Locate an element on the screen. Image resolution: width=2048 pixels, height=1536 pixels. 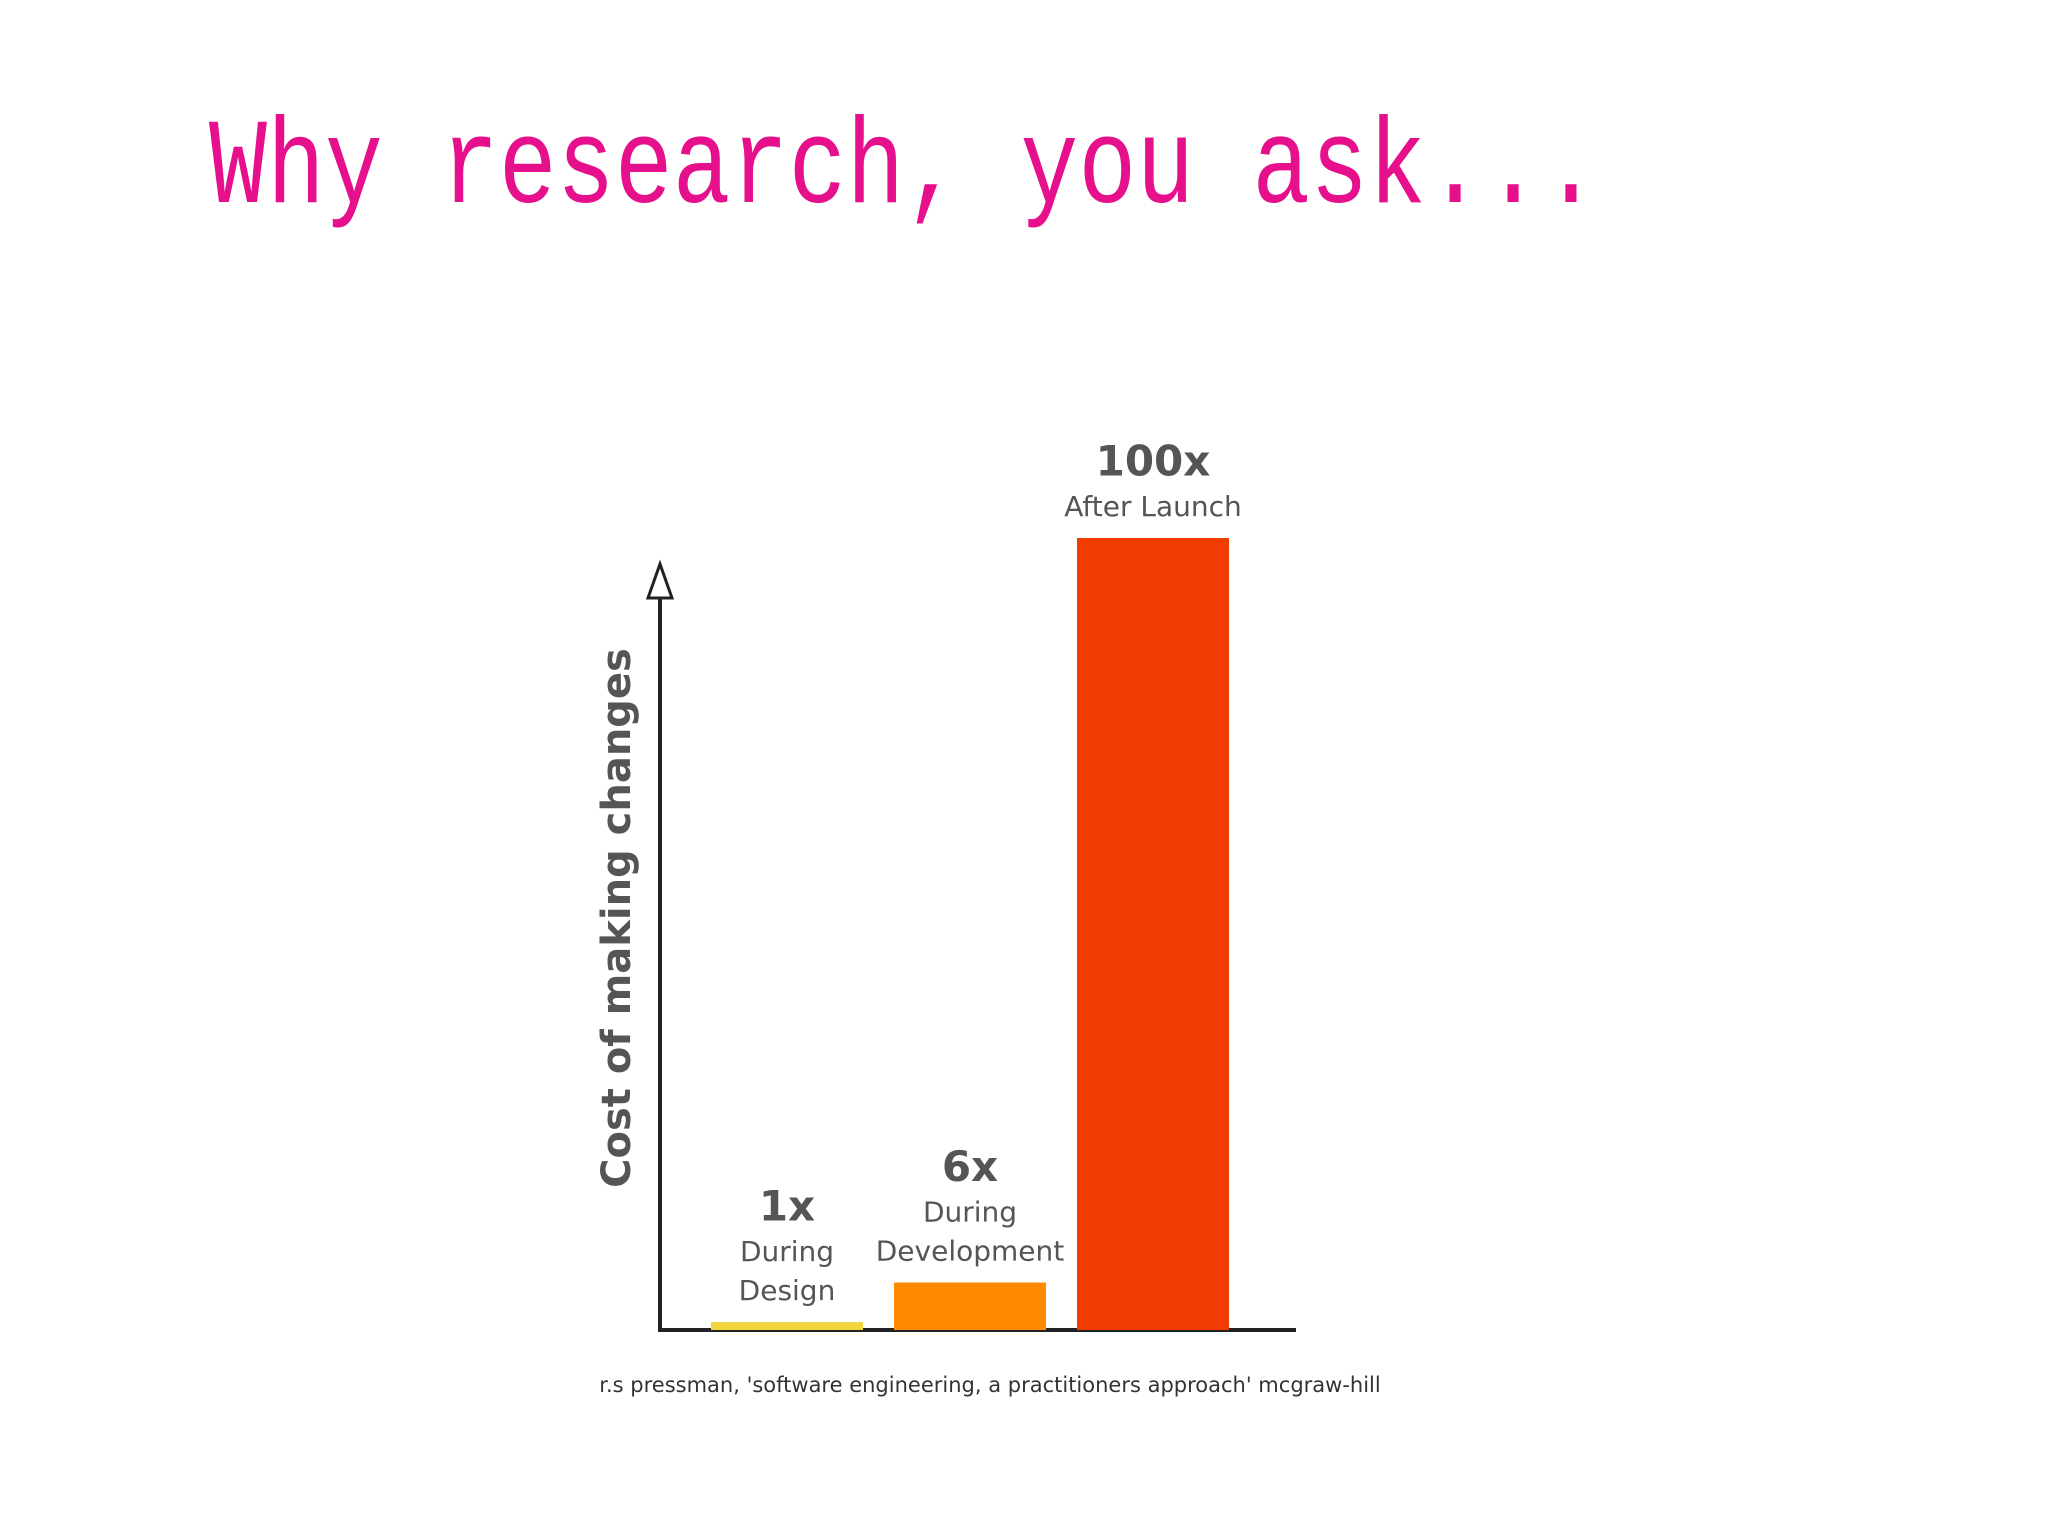
value-label: 6x is located at coordinates (970, 1166).